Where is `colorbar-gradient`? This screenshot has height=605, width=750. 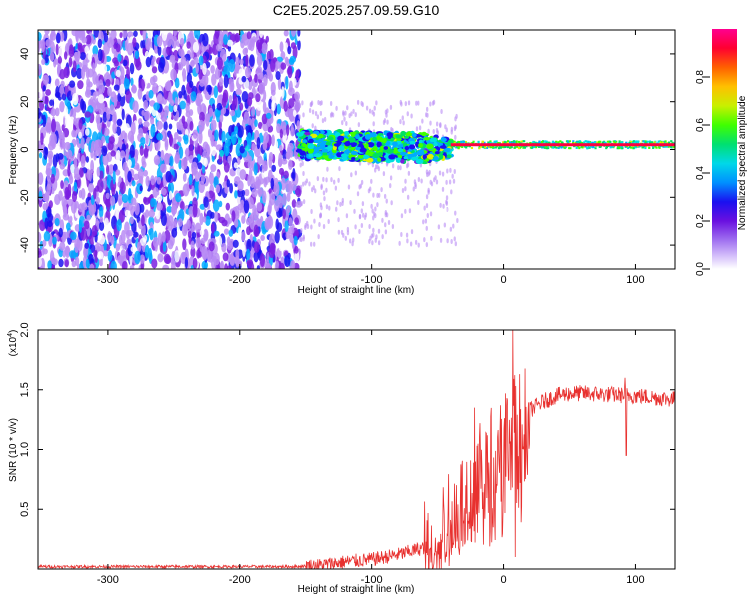 colorbar-gradient is located at coordinates (724, 149).